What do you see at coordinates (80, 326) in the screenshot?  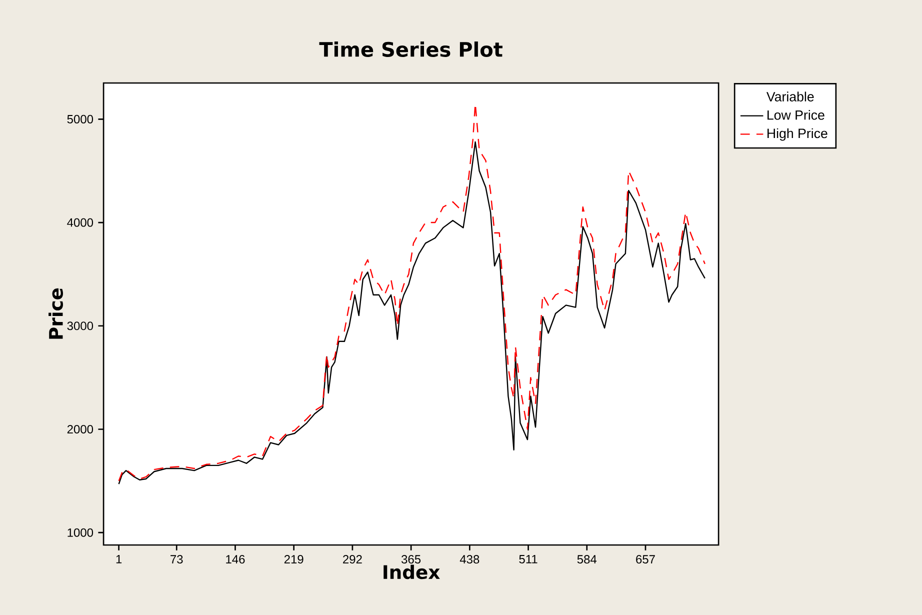 I see `y-tick-label: 3000` at bounding box center [80, 326].